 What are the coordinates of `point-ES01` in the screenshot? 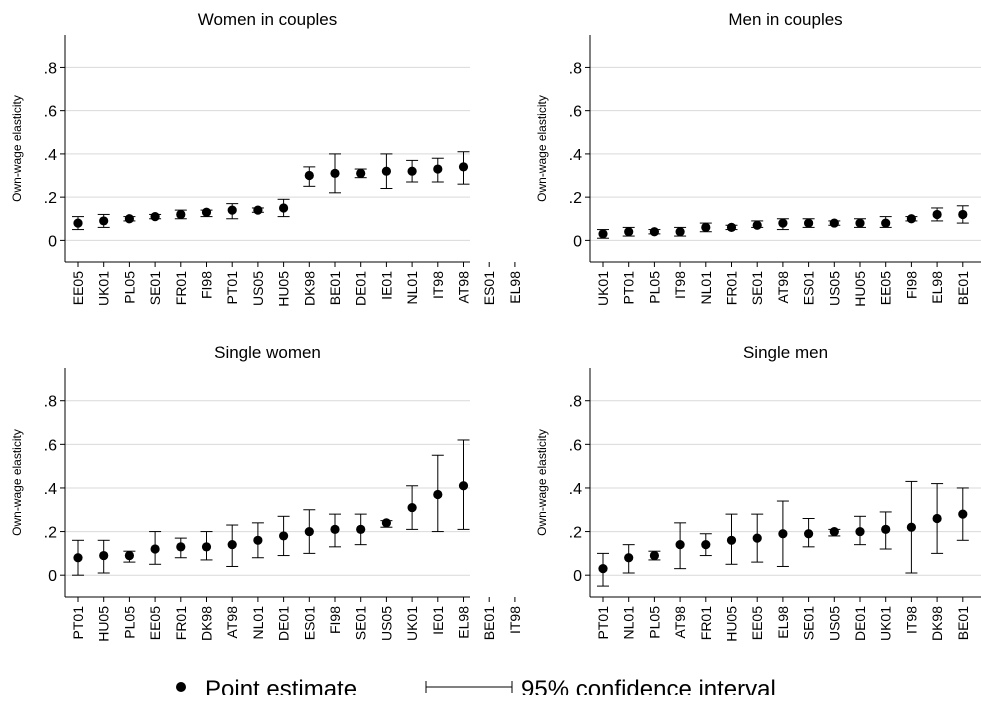 It's located at (809, 223).